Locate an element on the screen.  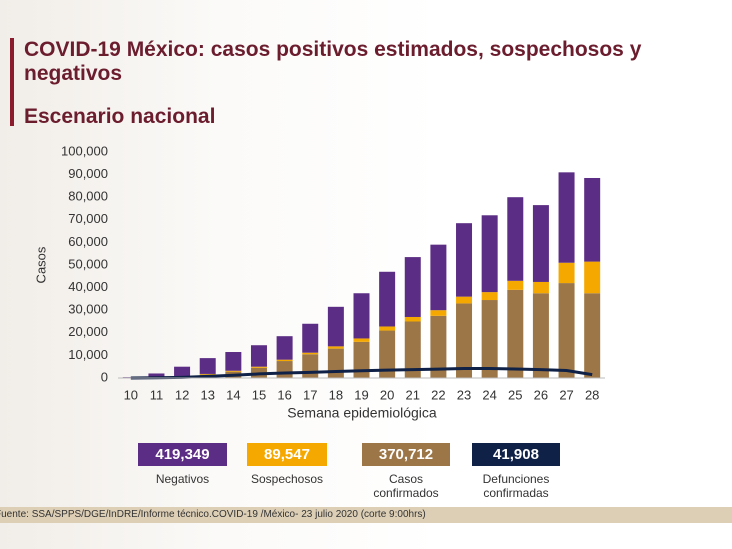
x-tick-label: 27 is located at coordinates (566, 394).